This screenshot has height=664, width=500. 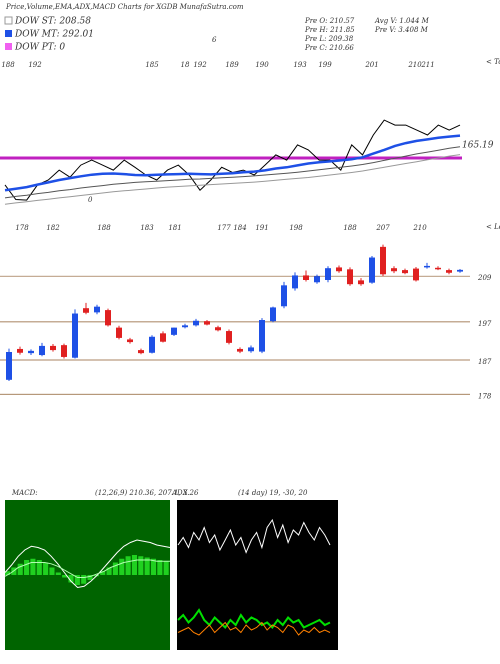 I want to click on top-label: 201, so click(x=371, y=65).